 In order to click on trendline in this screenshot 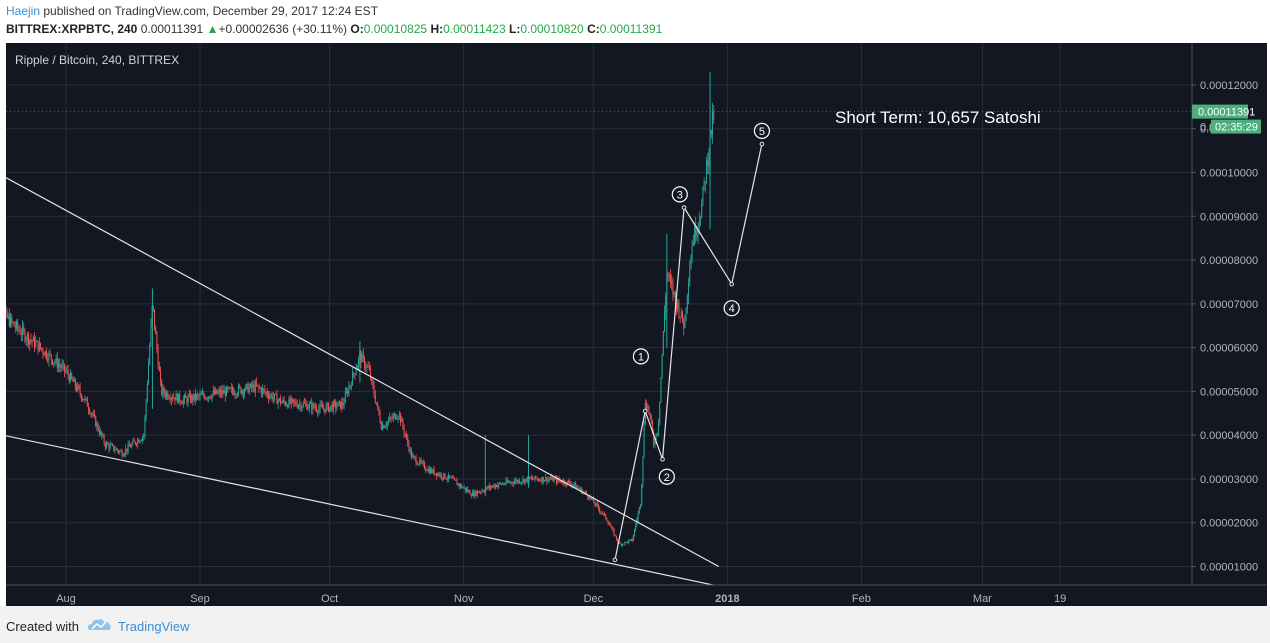, I will do `click(359, 510)`.